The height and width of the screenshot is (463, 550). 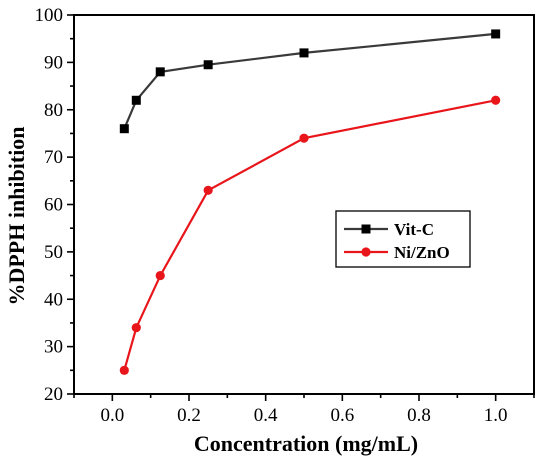 I want to click on y-tick-label: 60, so click(x=53, y=205).